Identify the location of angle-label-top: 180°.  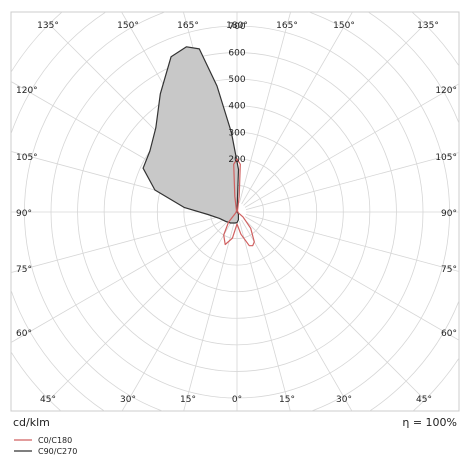
(237, 26).